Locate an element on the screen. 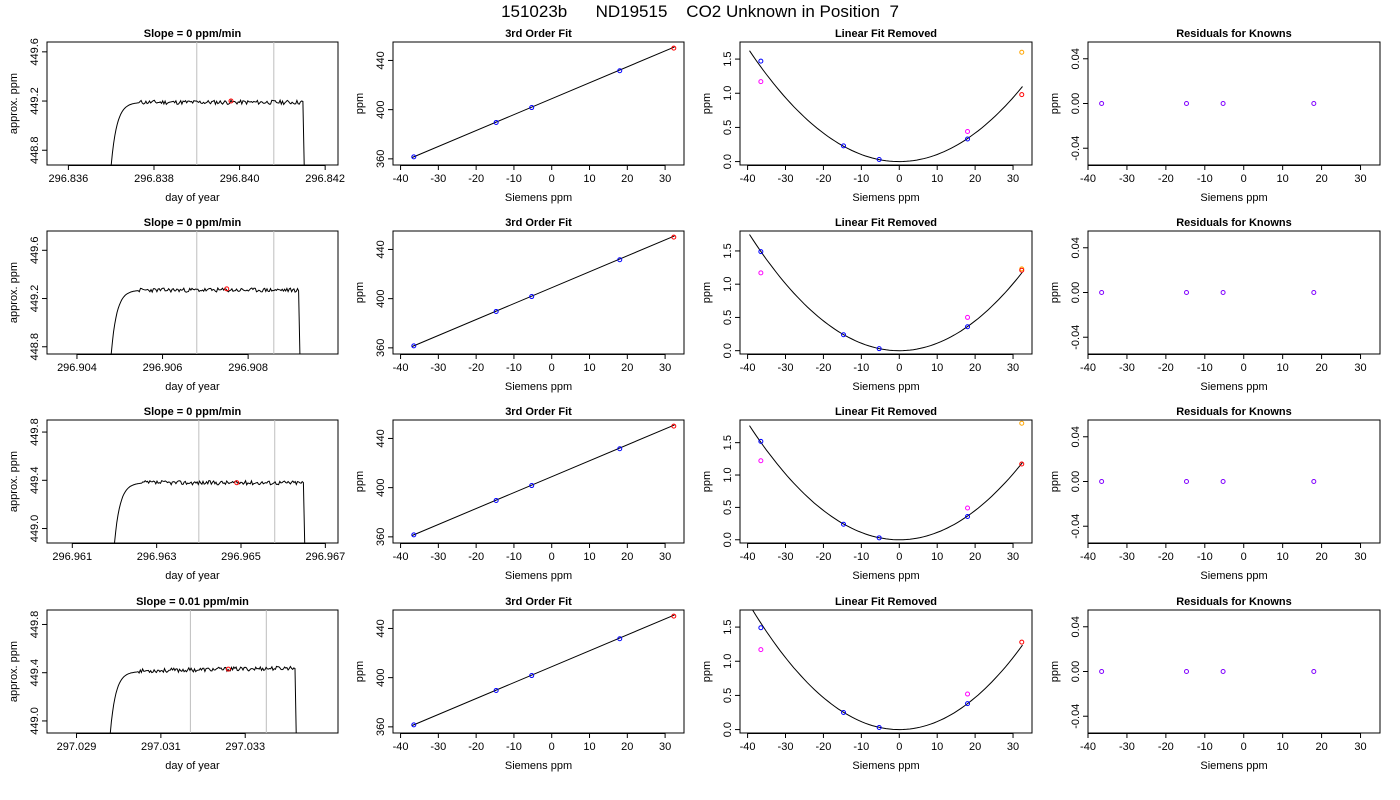 The height and width of the screenshot is (800, 1400). y-tick-label: 449.4 is located at coordinates (35, 673).